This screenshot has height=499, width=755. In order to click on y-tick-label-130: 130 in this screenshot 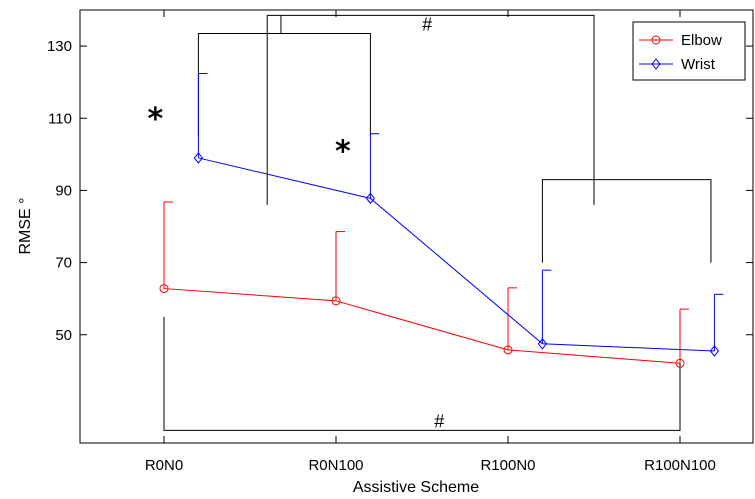, I will do `click(59, 46)`.